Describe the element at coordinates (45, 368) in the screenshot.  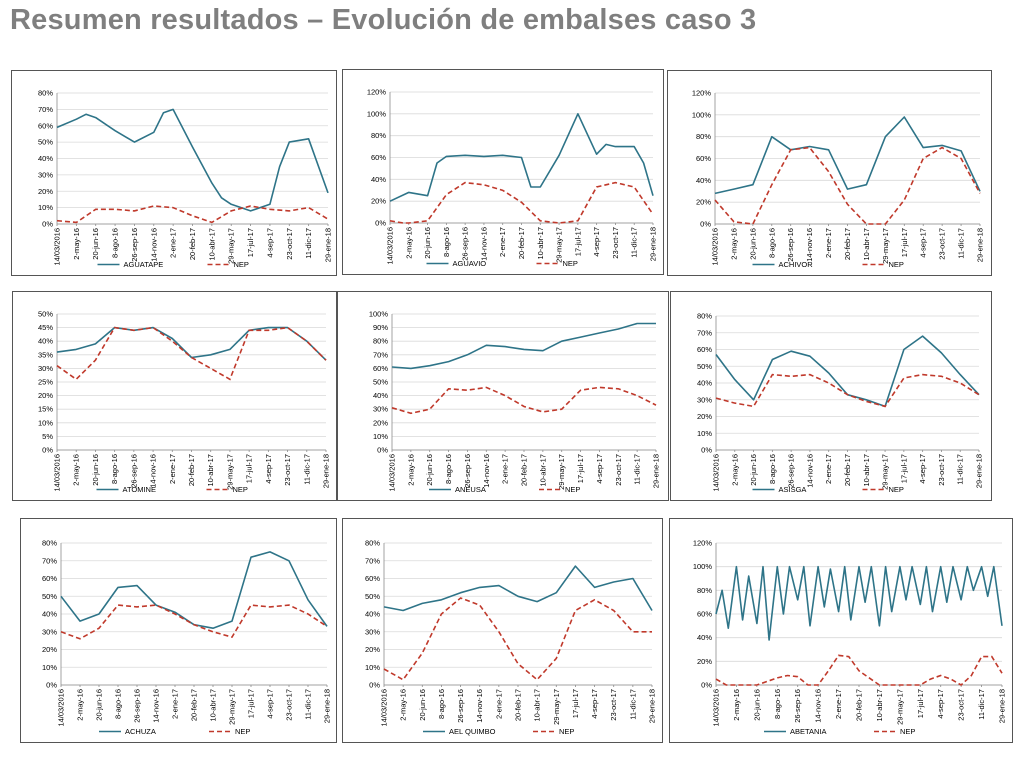
I see `y-tick-label: 30%` at that location.